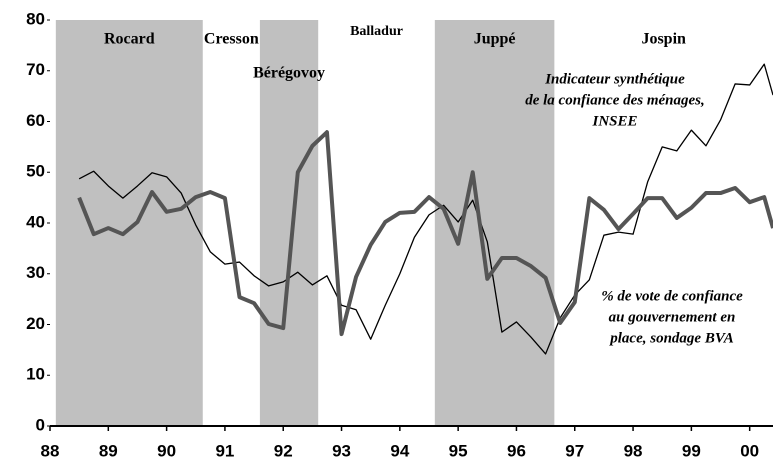 This screenshot has height=470, width=773. I want to click on y-tick-label: 0, so click(40, 424).